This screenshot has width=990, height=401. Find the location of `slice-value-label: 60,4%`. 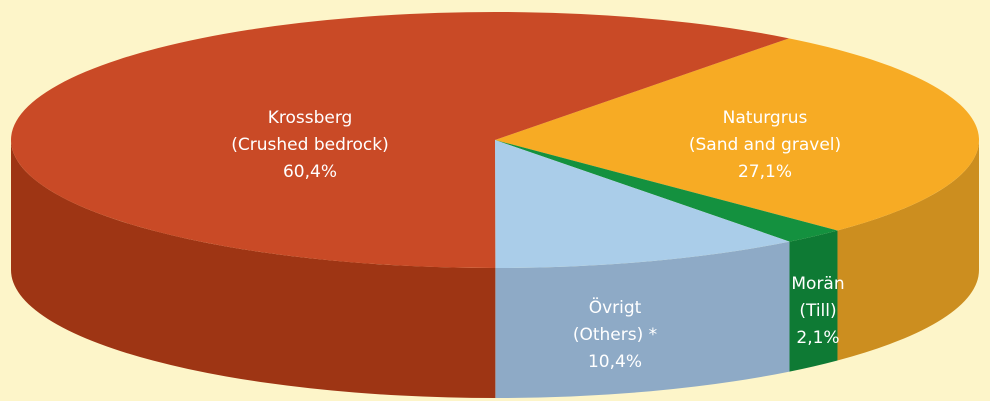

slice-value-label: 60,4% is located at coordinates (310, 172).